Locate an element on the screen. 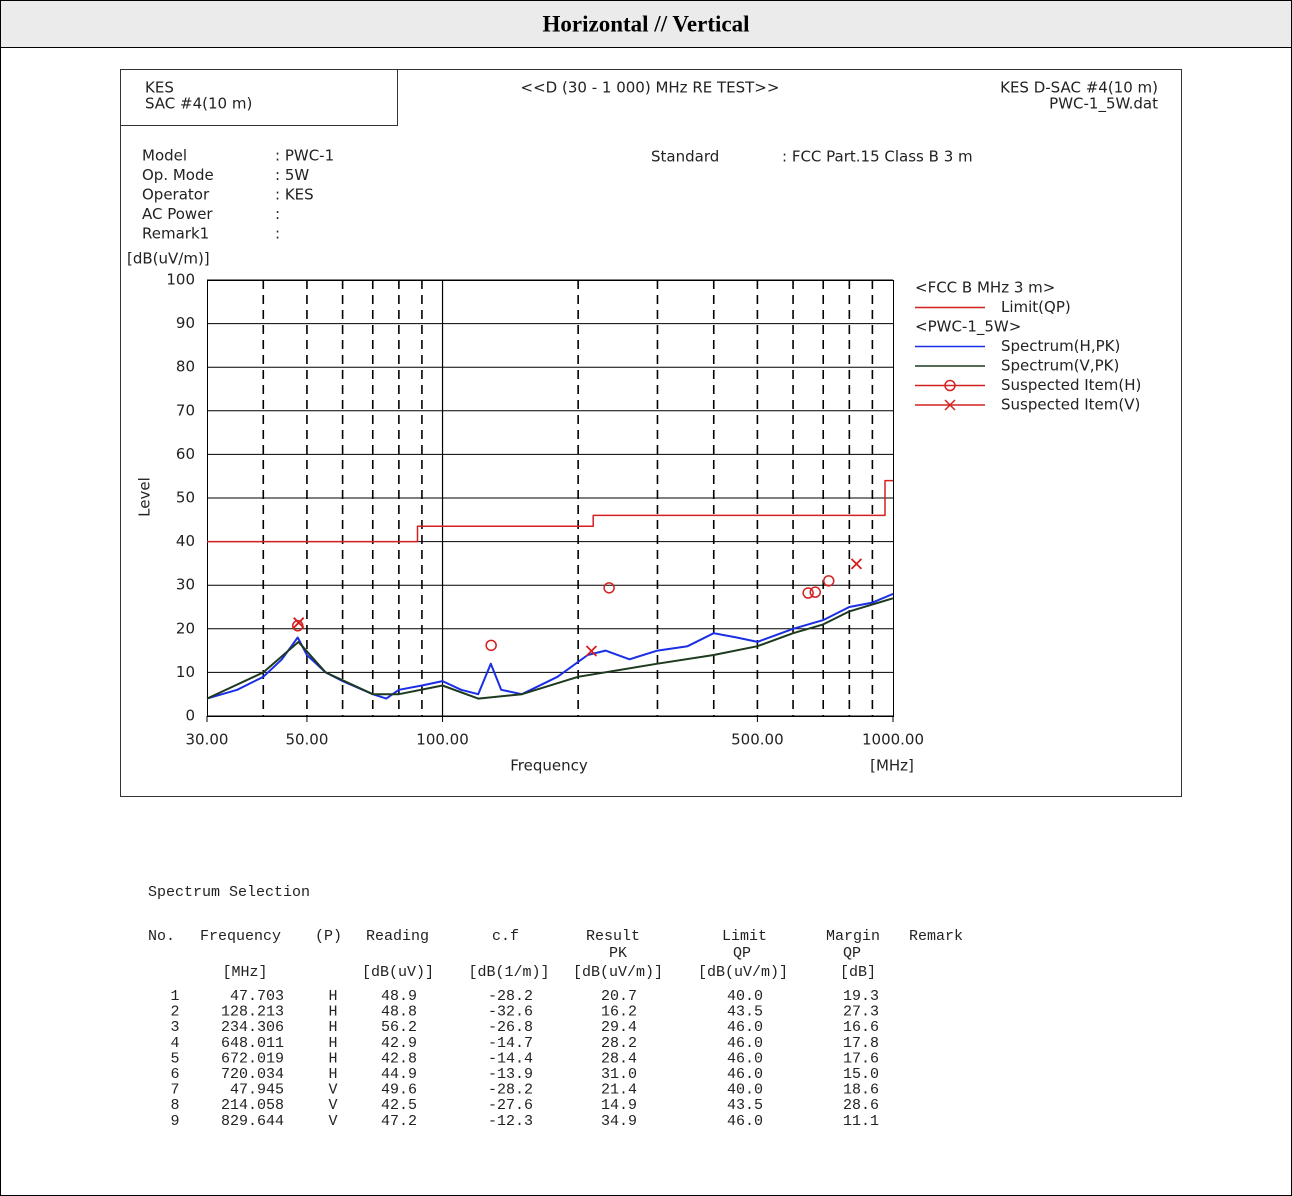  table-cell: -32.6 is located at coordinates (510, 1012).